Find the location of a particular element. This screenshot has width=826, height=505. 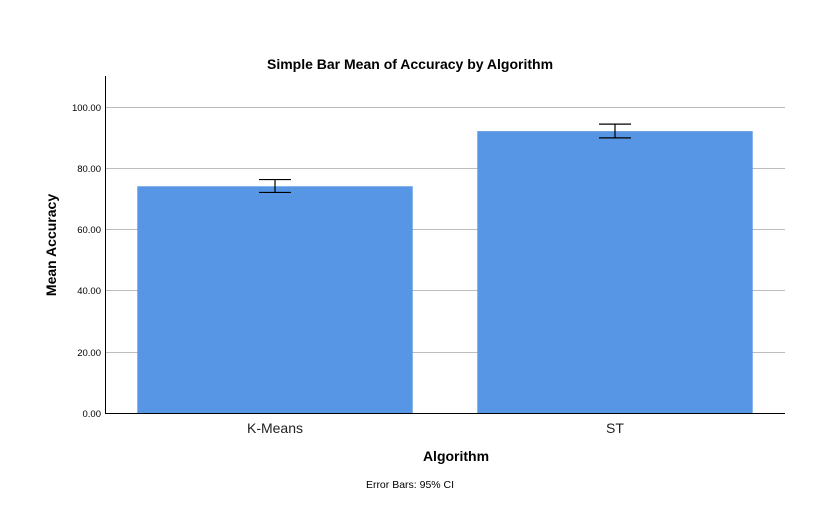

x-tick-label: ST is located at coordinates (615, 428).